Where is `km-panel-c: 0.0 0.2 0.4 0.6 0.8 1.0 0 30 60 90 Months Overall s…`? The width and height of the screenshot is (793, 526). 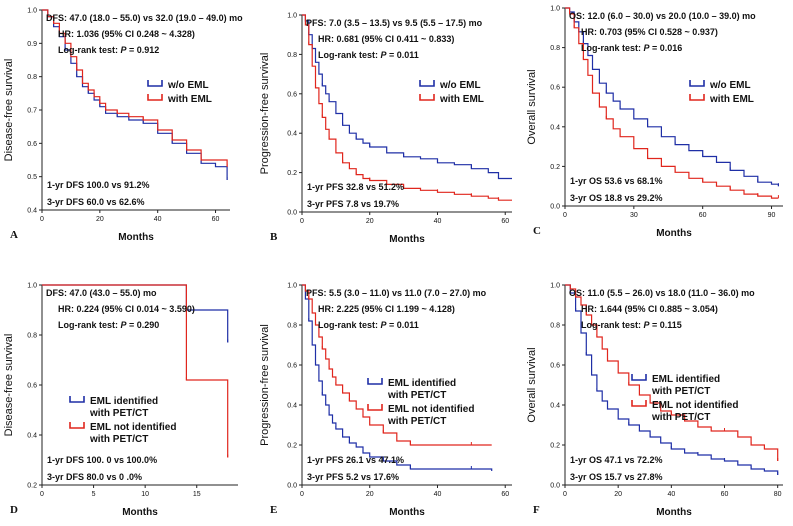
km-panel-c: 0.0 0.2 0.4 0.6 0.8 1.0 0 30 60 90 Months Overall s… is located at coordinates (654, 122).